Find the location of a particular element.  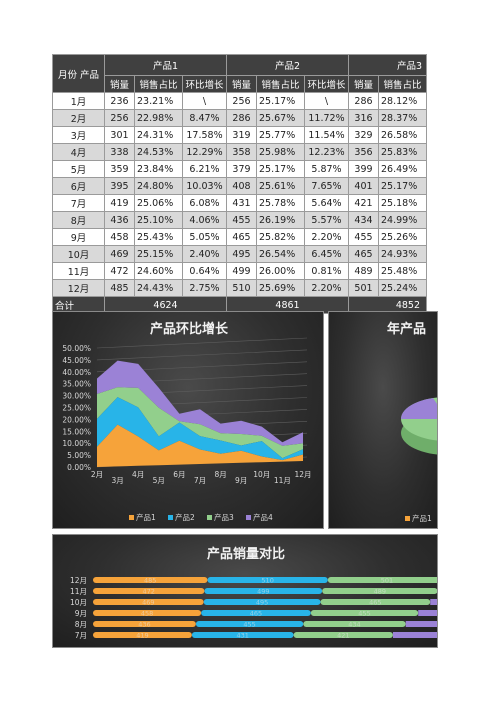

qty-cell: 501 is located at coordinates (363, 288).